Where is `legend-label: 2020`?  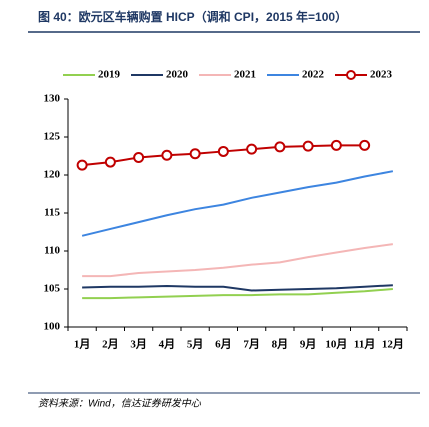 legend-label: 2020 is located at coordinates (177, 75).